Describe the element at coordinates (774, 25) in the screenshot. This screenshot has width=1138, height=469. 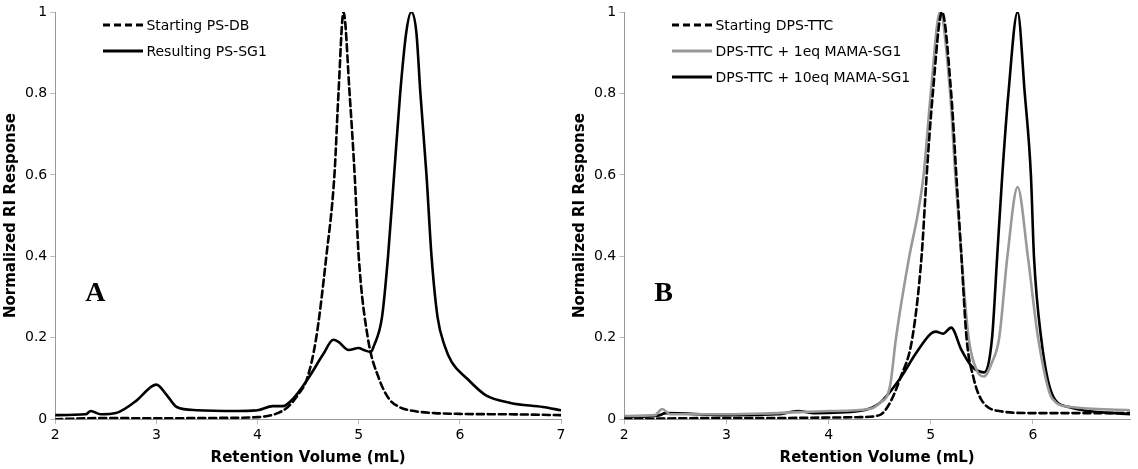
I see `legend-label: Starting DPS-TTC` at that location.